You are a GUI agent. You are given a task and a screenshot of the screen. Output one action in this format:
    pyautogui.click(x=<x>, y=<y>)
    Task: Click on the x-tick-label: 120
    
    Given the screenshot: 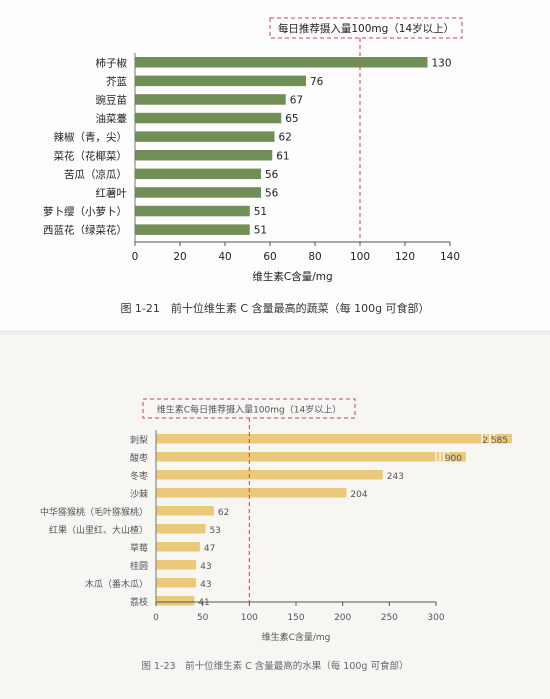 What is the action you would take?
    pyautogui.click(x=405, y=257)
    